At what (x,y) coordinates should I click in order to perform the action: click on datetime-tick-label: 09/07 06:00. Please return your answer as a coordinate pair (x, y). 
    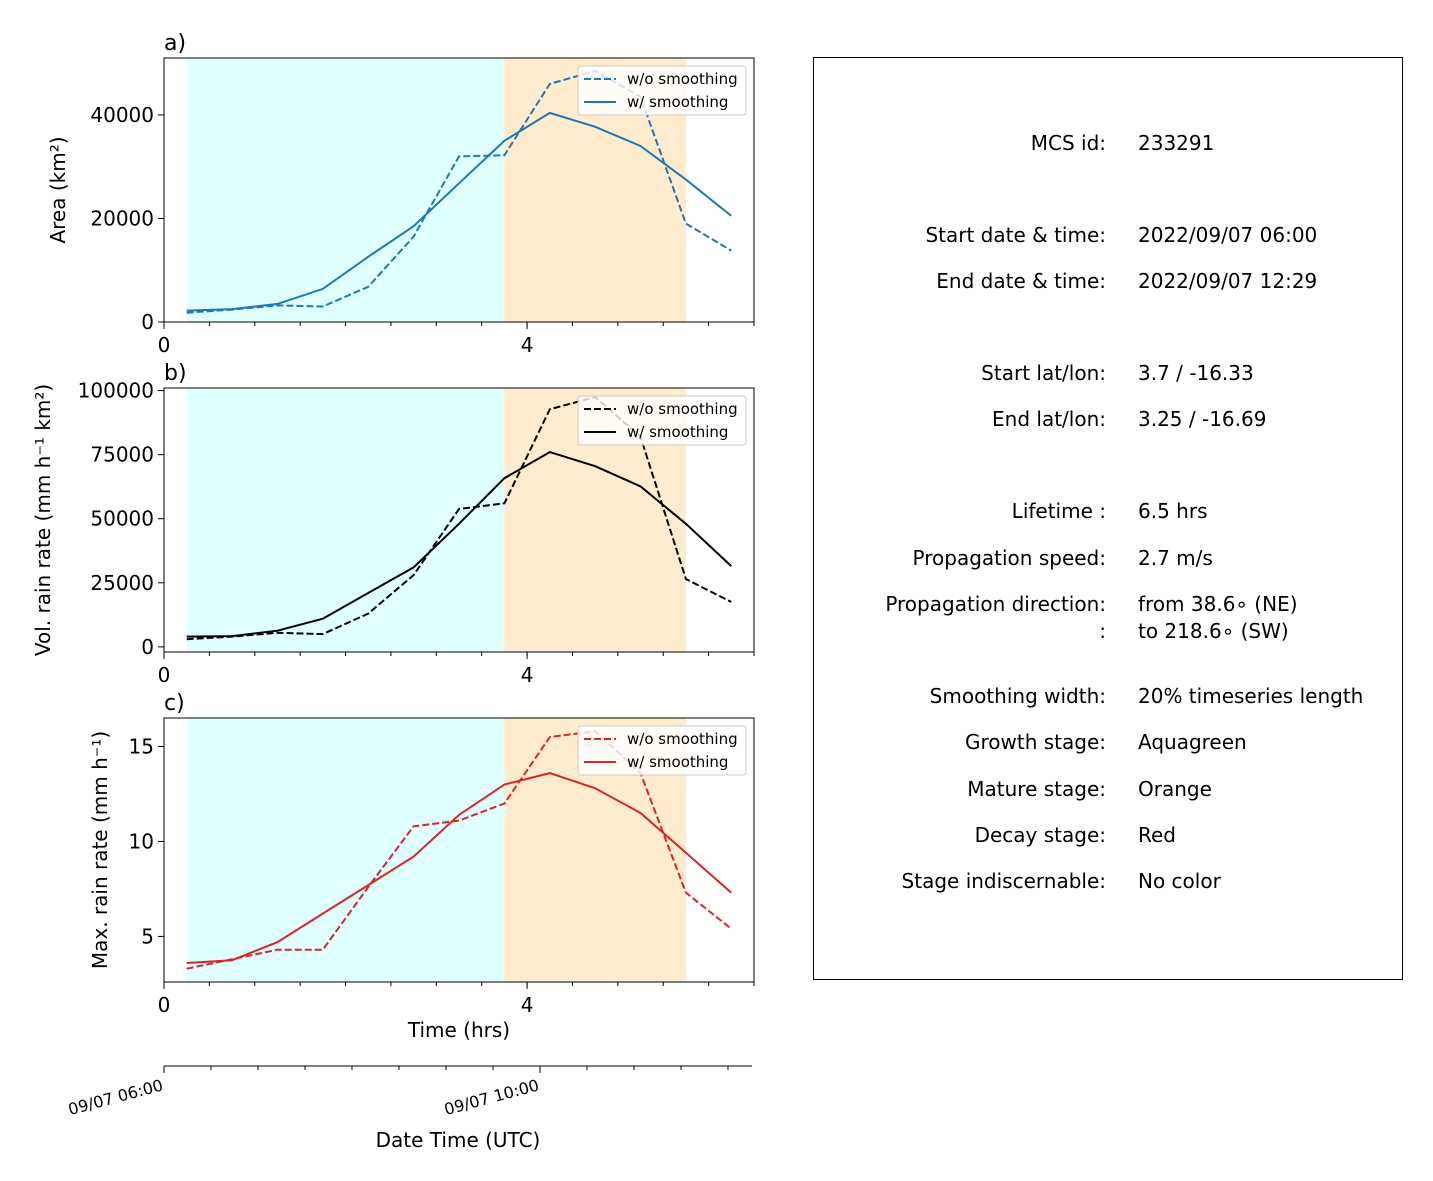
    Looking at the image, I should click on (115, 1098).